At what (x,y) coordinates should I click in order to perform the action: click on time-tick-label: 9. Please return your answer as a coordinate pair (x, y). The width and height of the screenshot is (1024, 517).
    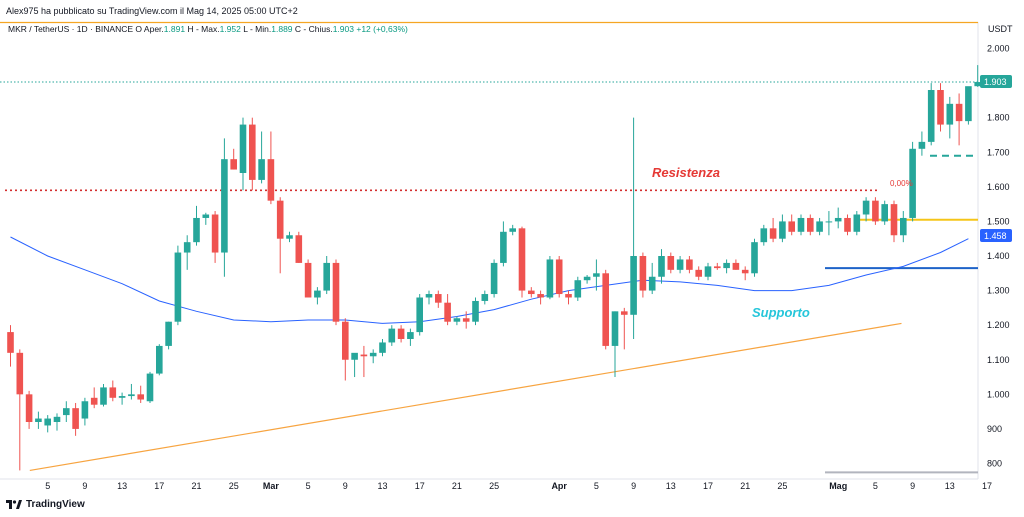
    Looking at the image, I should click on (633, 486).